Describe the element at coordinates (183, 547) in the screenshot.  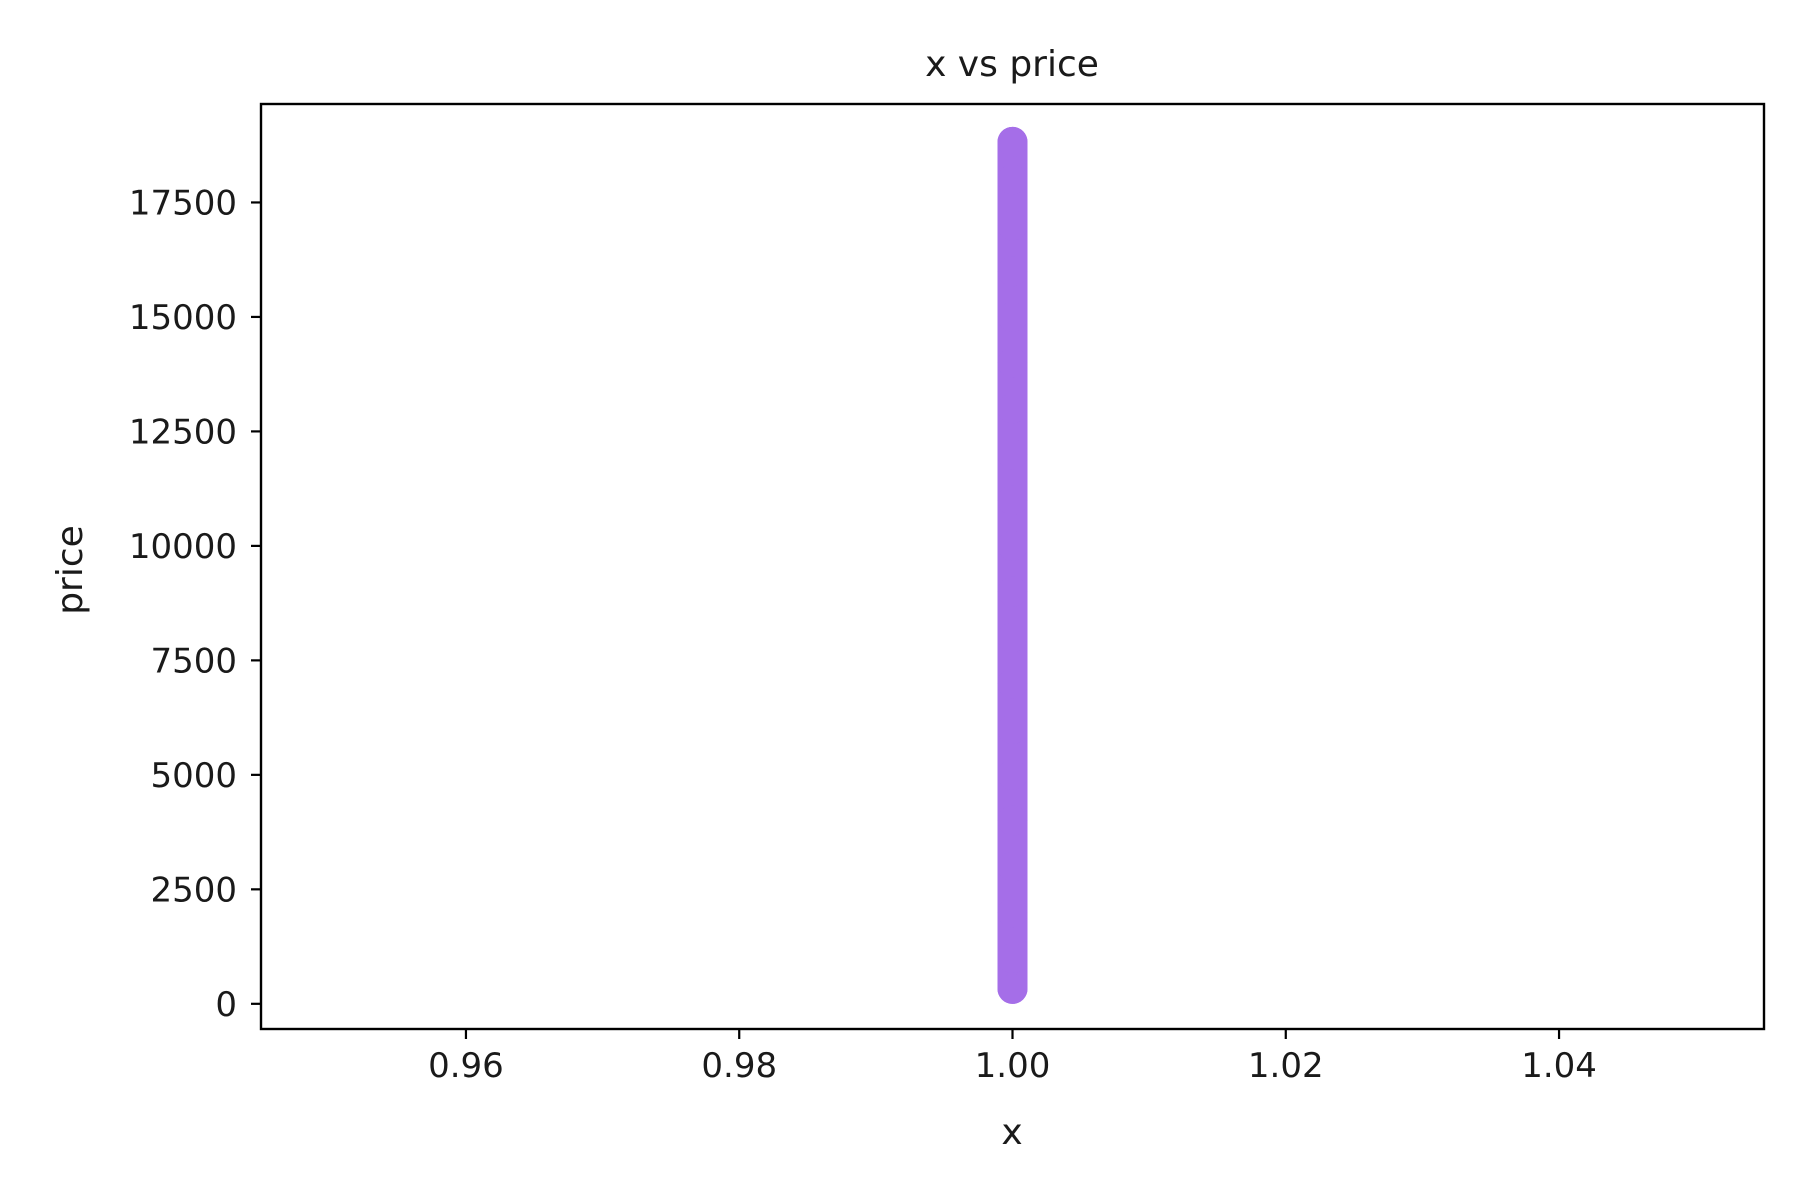
I see `y-tick-label: 10000` at that location.